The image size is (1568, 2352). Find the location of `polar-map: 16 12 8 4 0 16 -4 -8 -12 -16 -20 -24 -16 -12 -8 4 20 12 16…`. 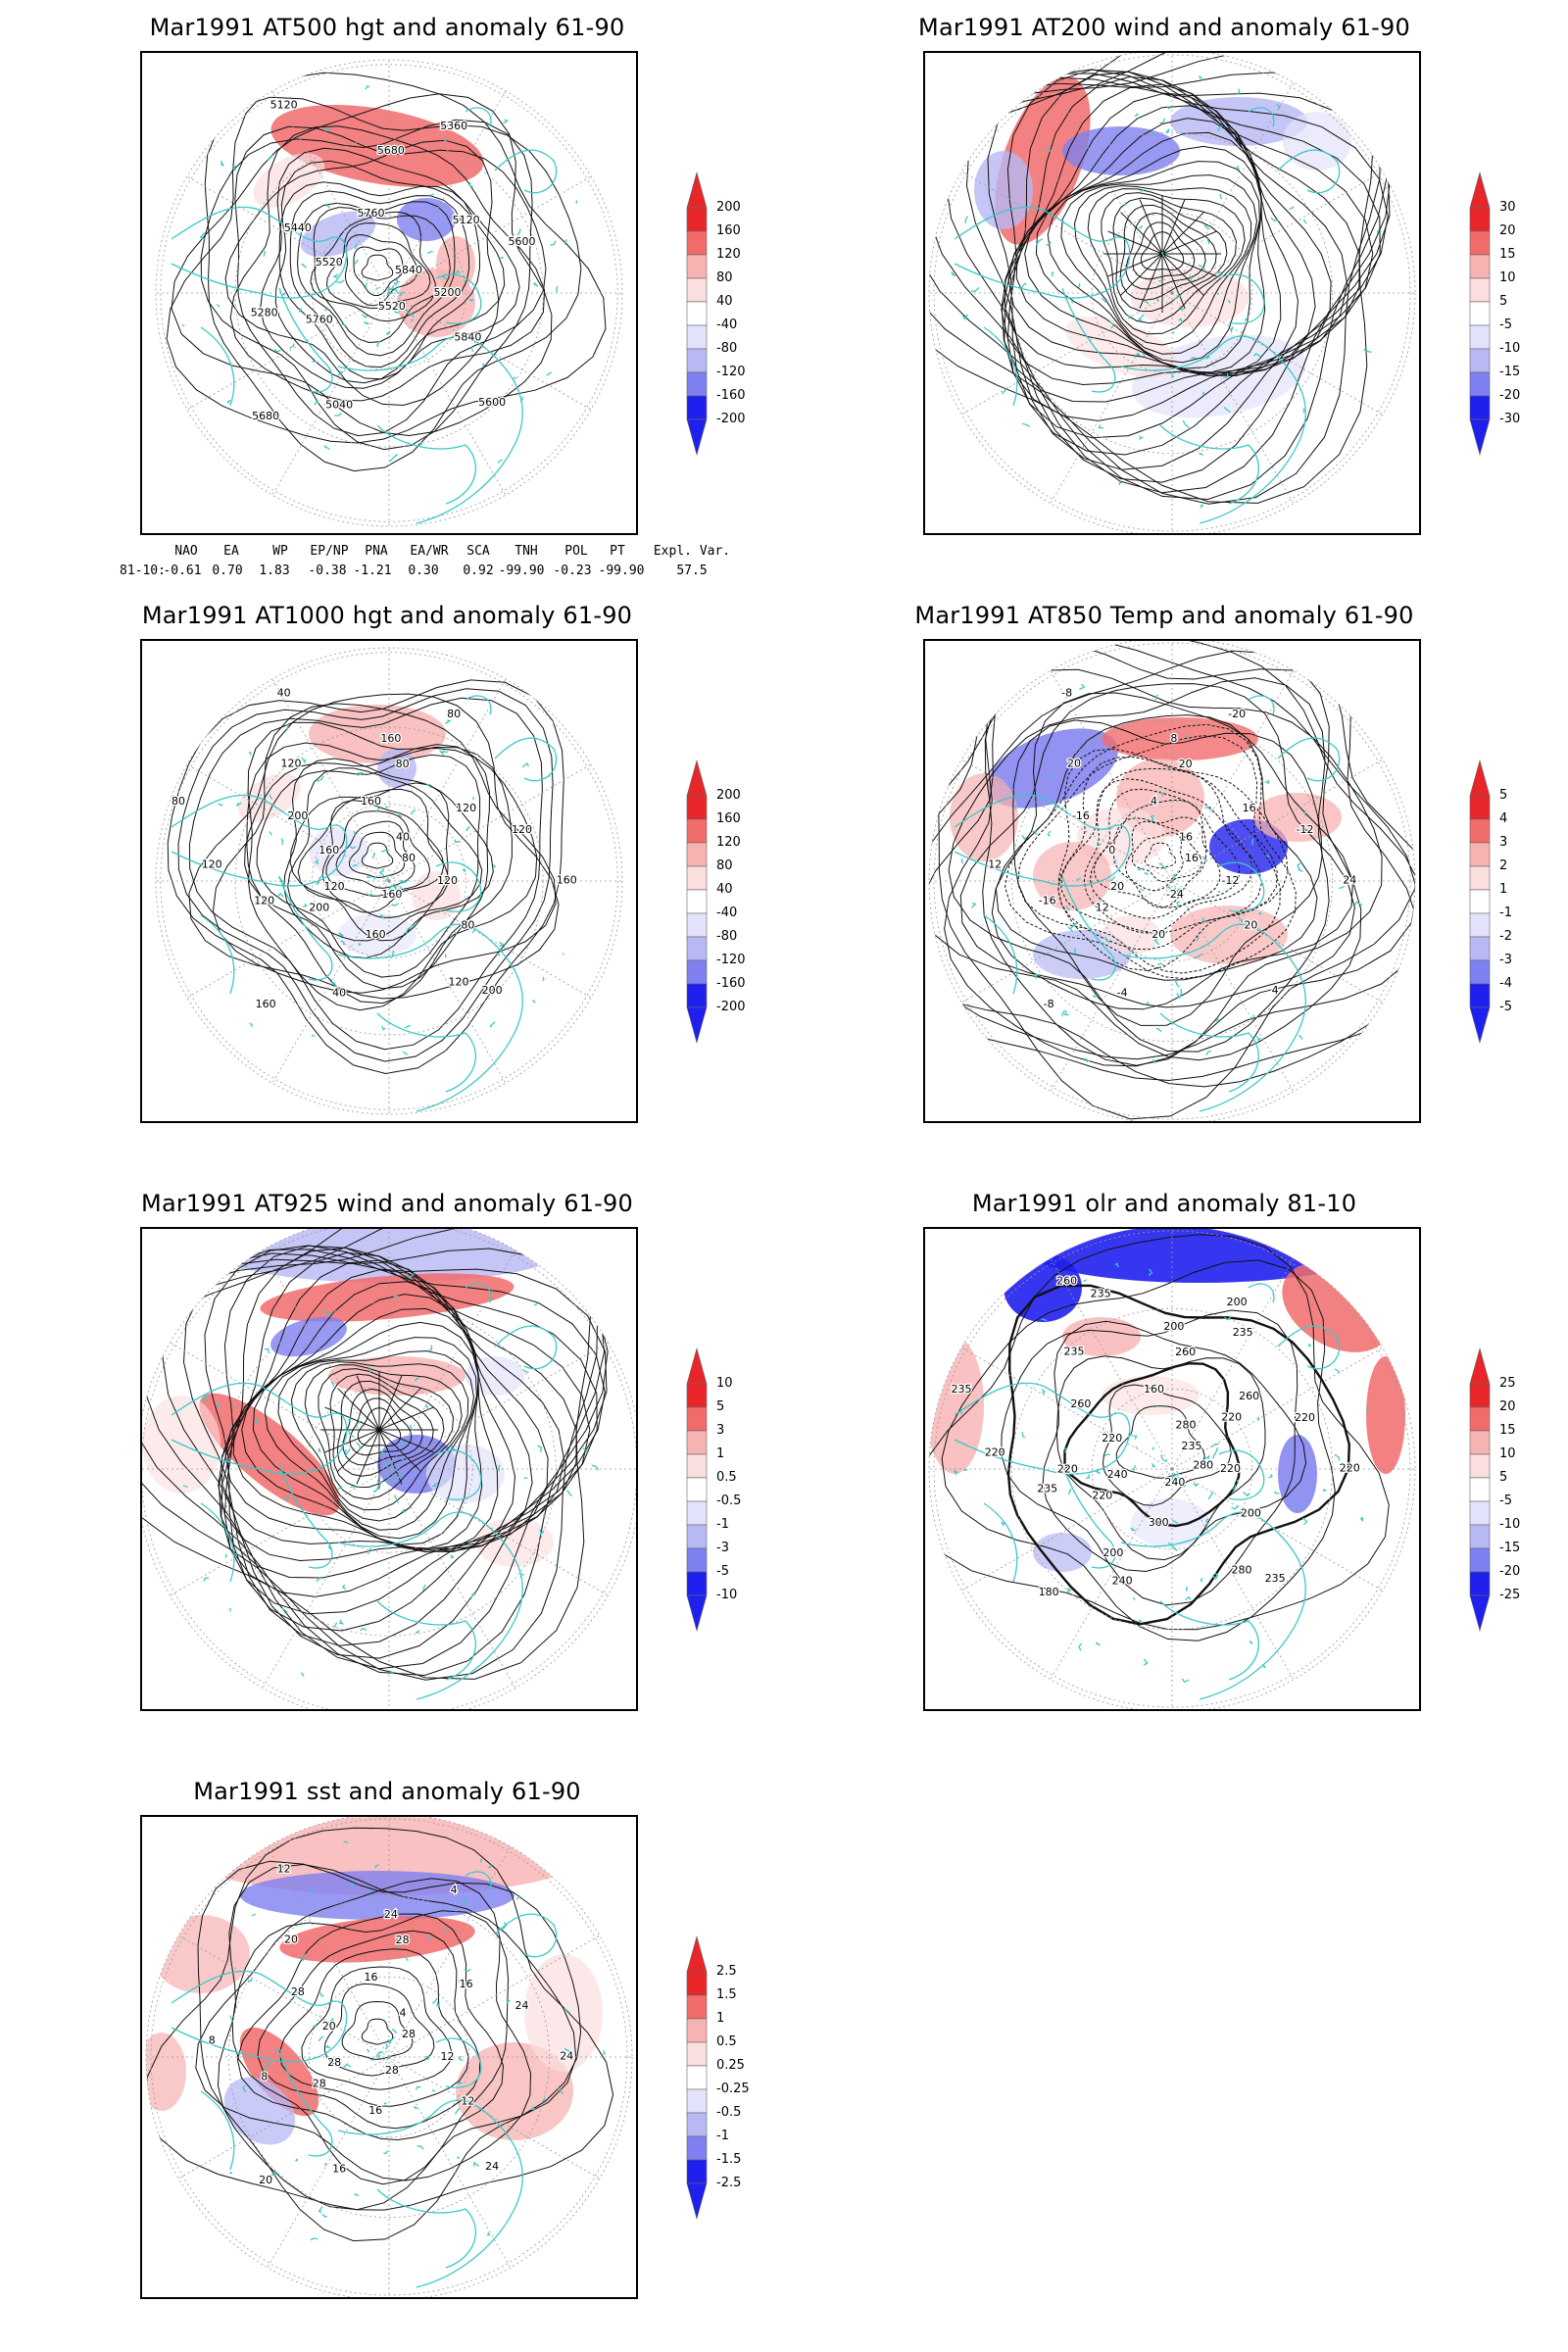

polar-map: 16 12 8 4 0 16 -4 -8 -12 -16 -20 -24 -16 -12 -8 4 20 12 16… is located at coordinates (1172, 881).